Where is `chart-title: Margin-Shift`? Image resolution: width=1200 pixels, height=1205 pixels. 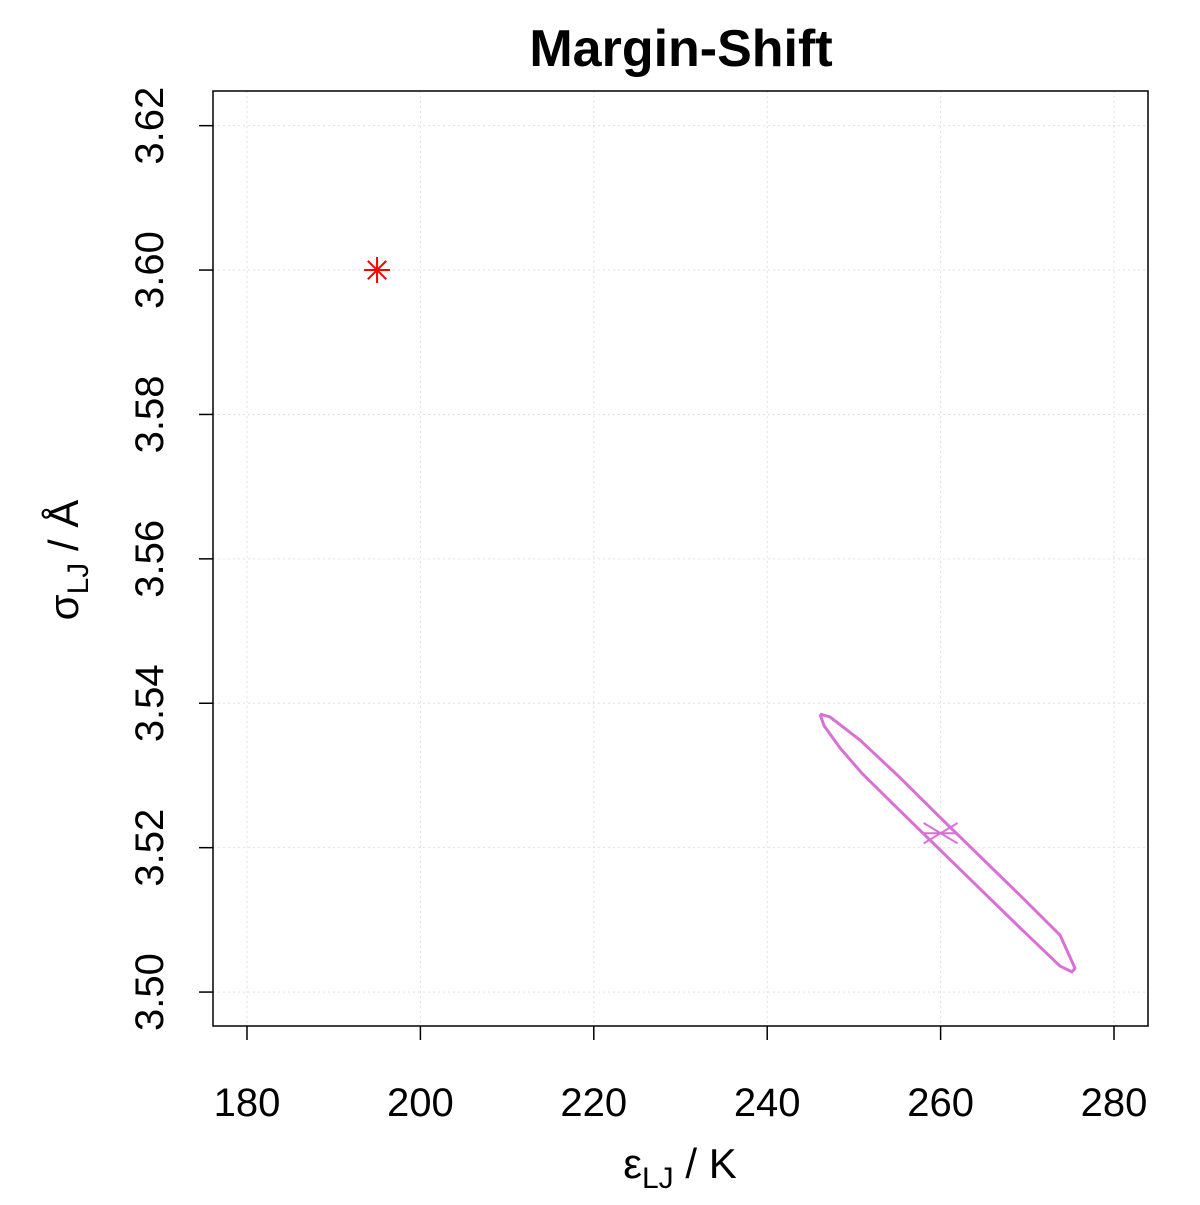
chart-title: Margin-Shift is located at coordinates (680, 49).